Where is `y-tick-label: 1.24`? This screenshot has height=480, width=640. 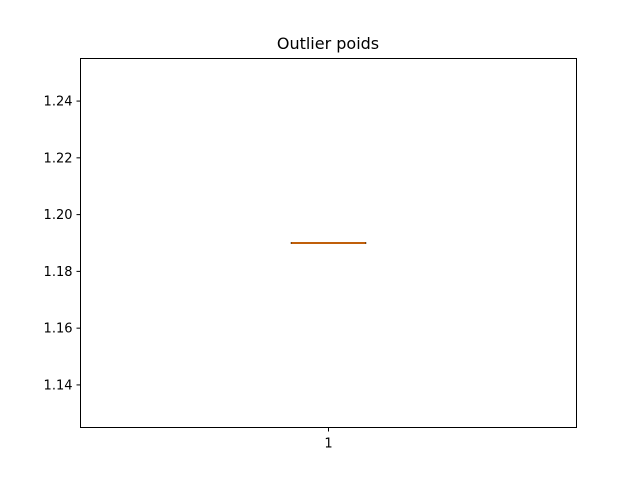
y-tick-label: 1.24 is located at coordinates (58, 102).